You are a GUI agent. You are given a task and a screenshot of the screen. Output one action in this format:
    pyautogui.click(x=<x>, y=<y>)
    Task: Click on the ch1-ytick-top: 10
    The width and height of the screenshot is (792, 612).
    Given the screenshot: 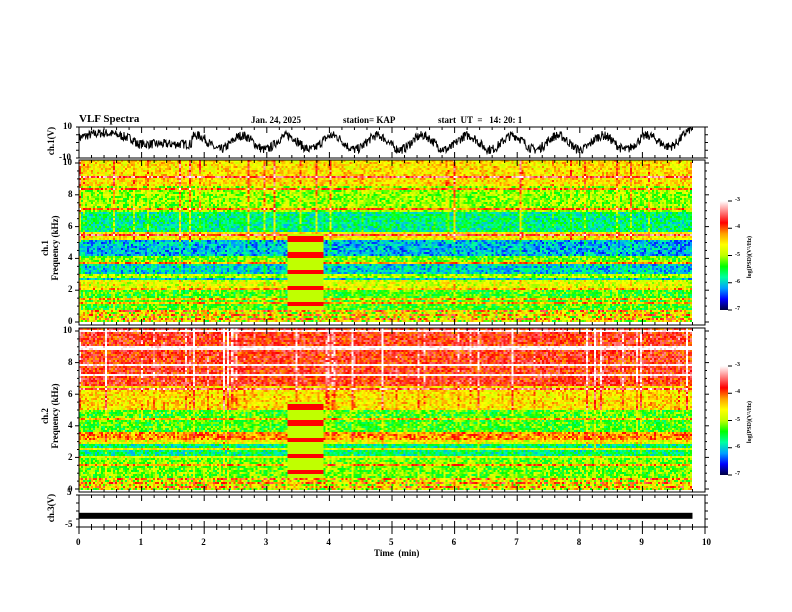 What is the action you would take?
    pyautogui.click(x=67, y=126)
    